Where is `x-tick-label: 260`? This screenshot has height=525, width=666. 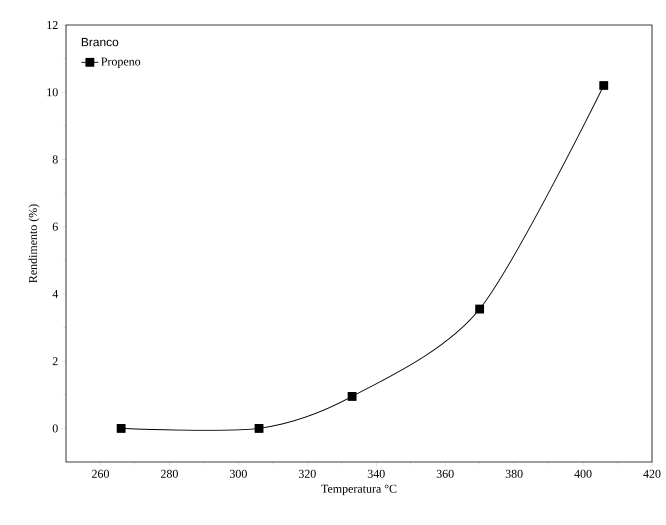 x-tick-label: 260 is located at coordinates (100, 474).